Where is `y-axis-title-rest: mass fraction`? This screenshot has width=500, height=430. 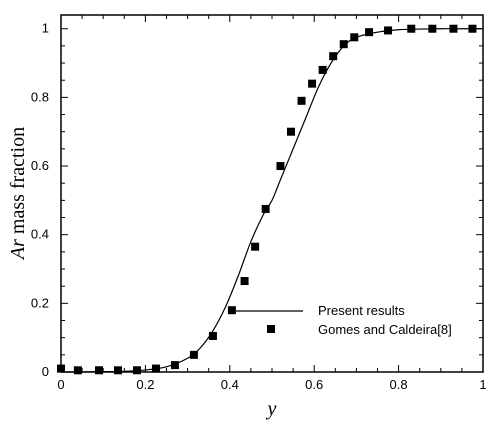
y-axis-title-rest: mass fraction is located at coordinates (18, 183).